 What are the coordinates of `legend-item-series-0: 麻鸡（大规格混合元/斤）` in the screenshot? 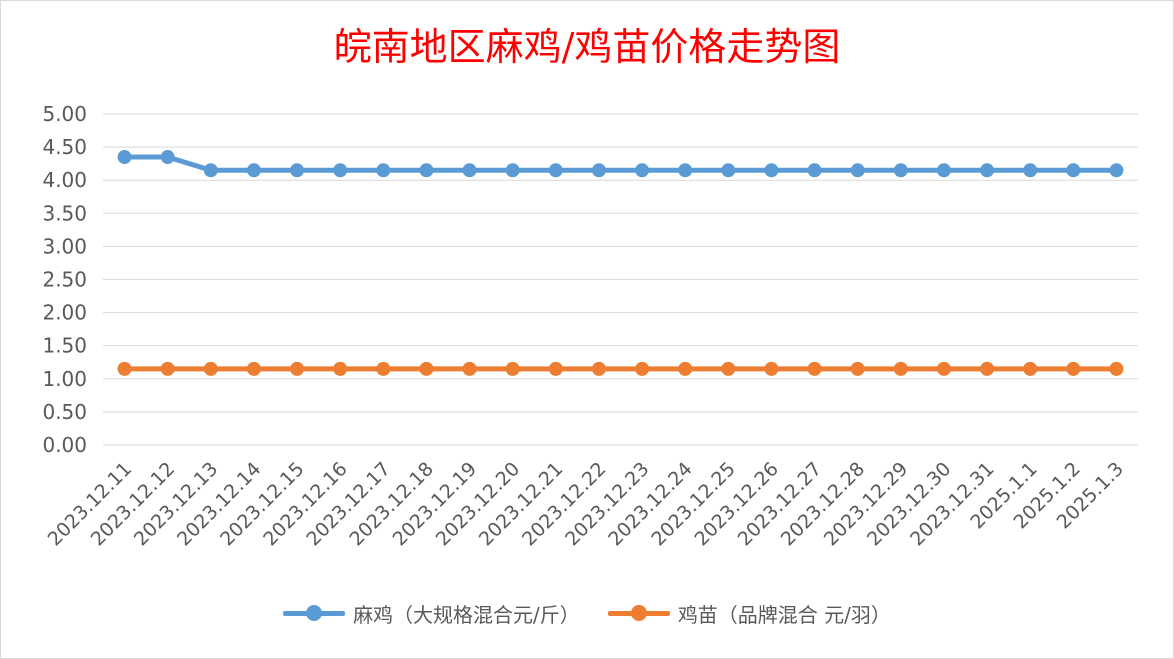 It's located at (431, 613).